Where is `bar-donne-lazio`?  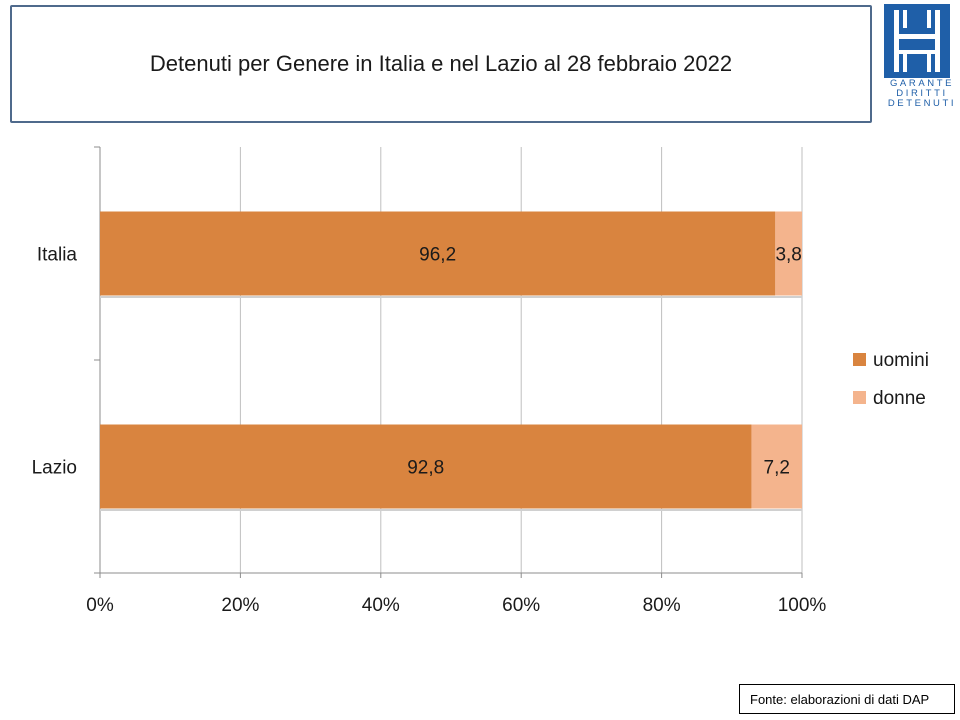 bar-donne-lazio is located at coordinates (776, 466).